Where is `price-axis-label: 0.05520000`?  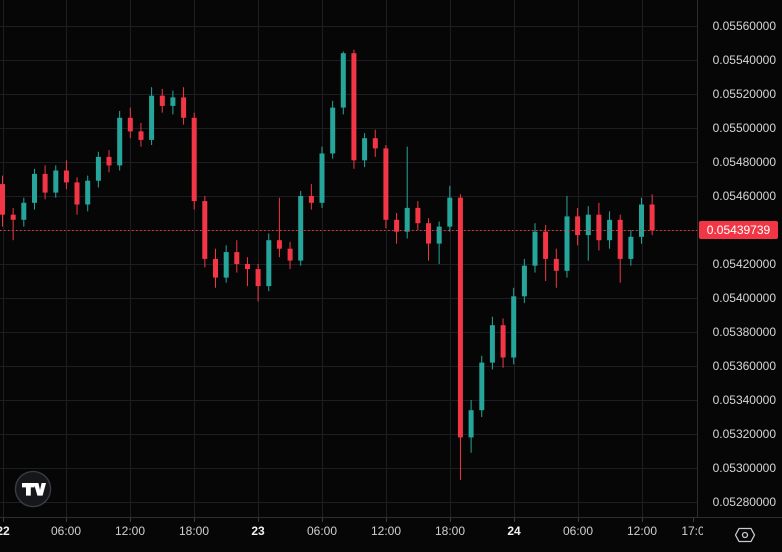
price-axis-label: 0.05520000 is located at coordinates (744, 94).